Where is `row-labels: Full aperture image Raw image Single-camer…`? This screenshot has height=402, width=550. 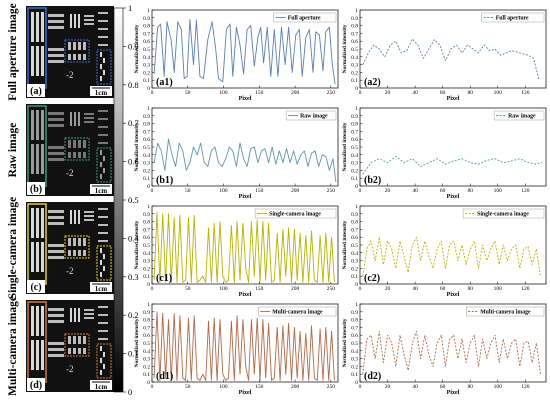 row-labels: Full aperture image Raw image Single-camer… is located at coordinates (13, 199).